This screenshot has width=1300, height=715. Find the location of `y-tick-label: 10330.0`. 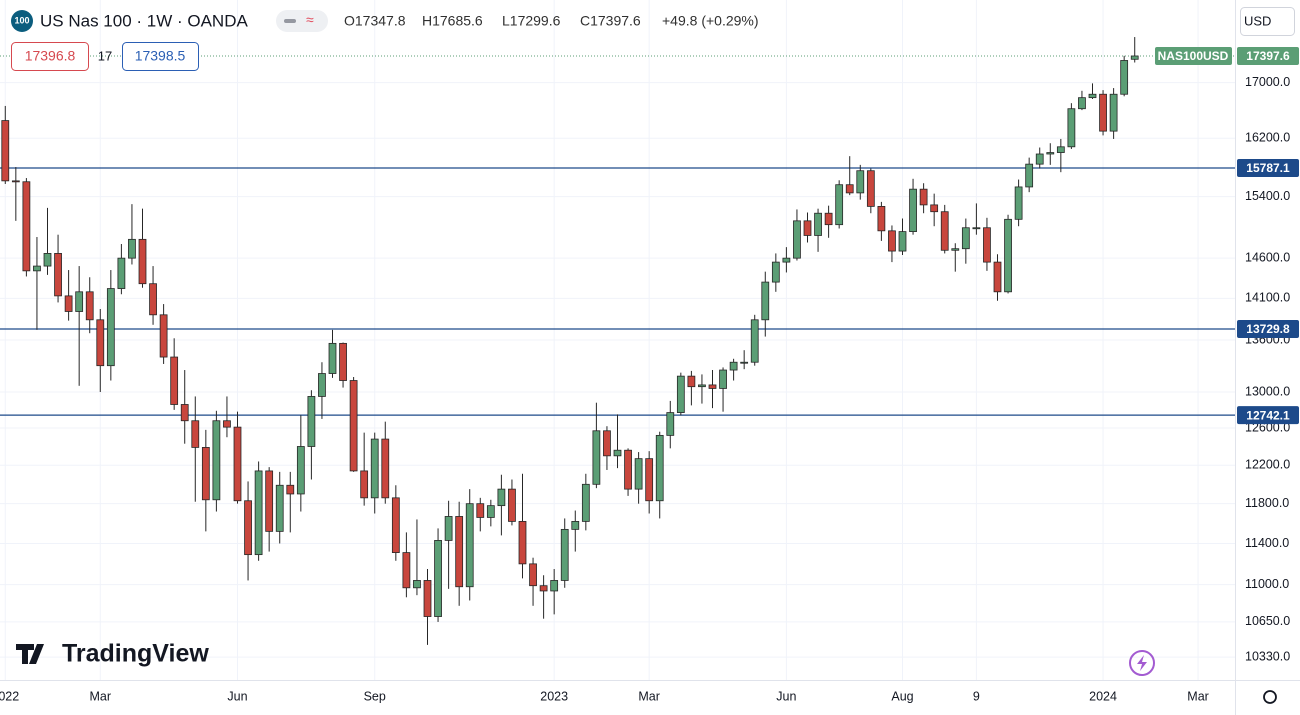

y-tick-label: 10330.0 is located at coordinates (1267, 656).